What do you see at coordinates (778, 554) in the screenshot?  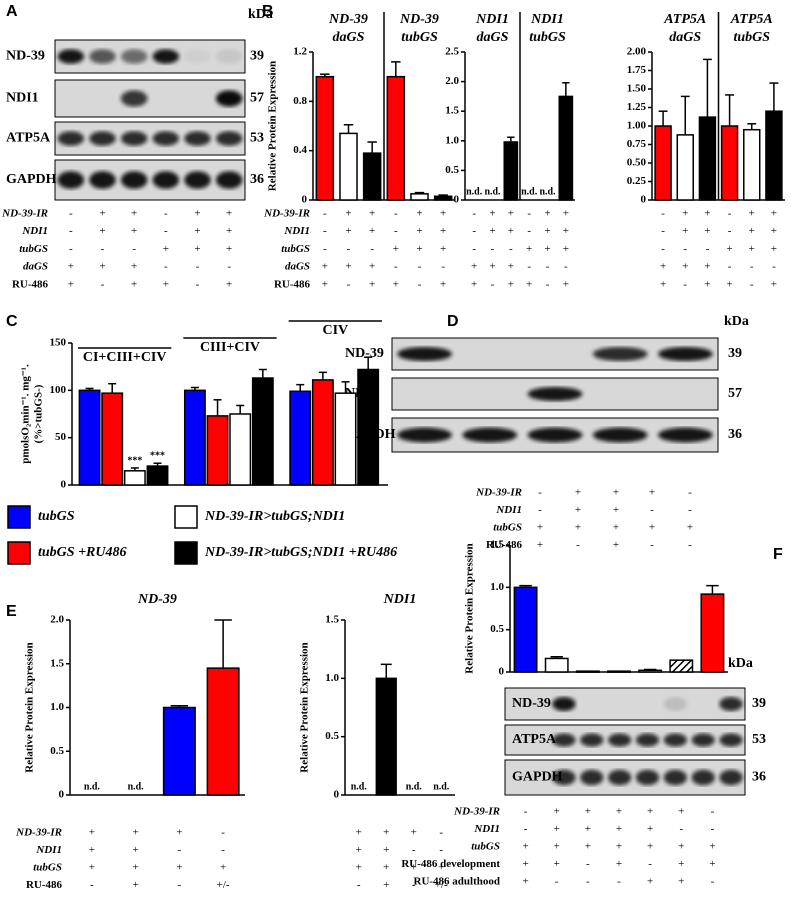 I see `panel-label: F` at bounding box center [778, 554].